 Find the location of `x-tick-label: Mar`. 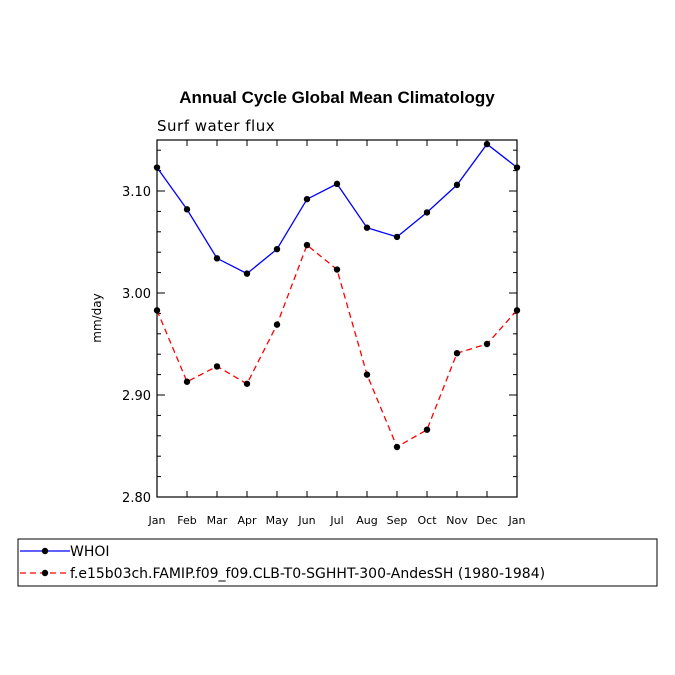

x-tick-label: Mar is located at coordinates (217, 520).